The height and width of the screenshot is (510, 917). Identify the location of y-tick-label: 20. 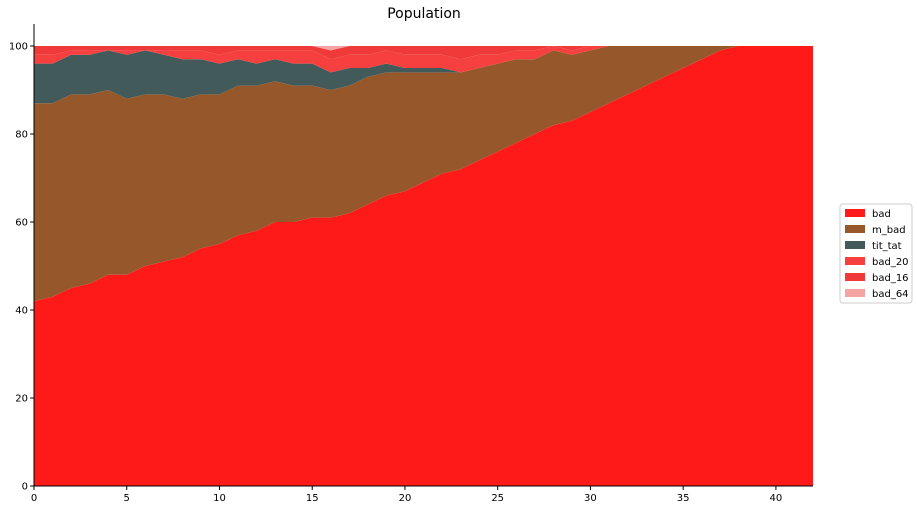
(21, 399).